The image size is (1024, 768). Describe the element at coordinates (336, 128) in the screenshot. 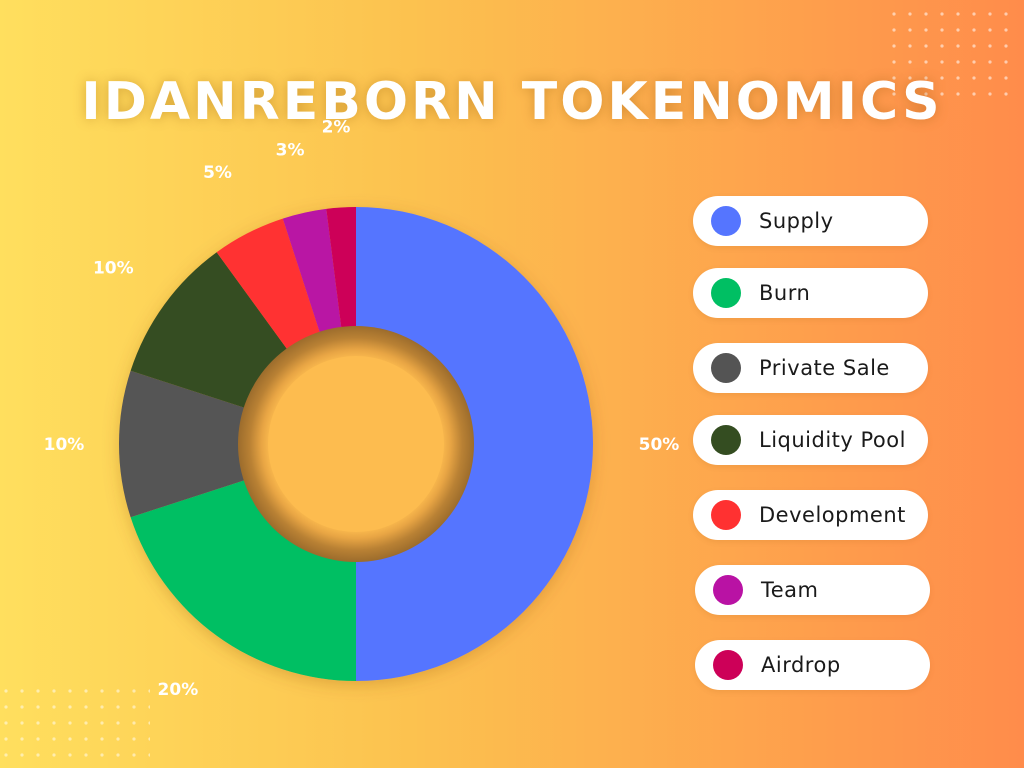

I see `data-label-airdrop: 2%` at that location.